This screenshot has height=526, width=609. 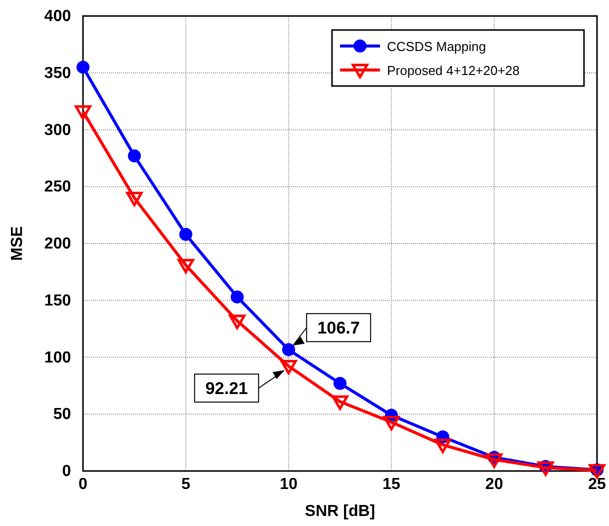 What do you see at coordinates (58, 130) in the screenshot?
I see `y-tick-label: 300` at bounding box center [58, 130].